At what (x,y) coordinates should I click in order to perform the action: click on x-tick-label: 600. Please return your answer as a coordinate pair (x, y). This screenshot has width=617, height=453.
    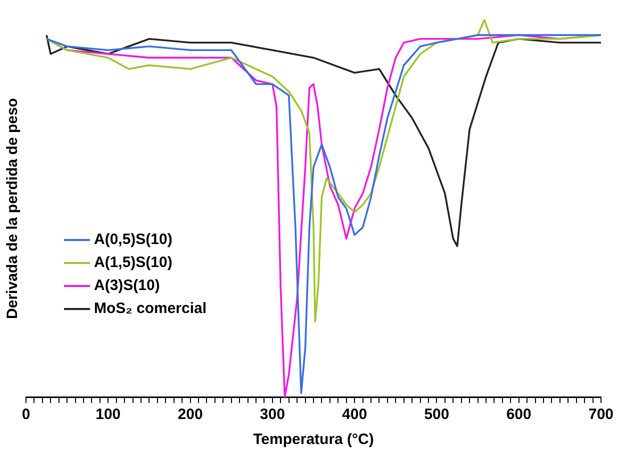
    Looking at the image, I should click on (519, 415).